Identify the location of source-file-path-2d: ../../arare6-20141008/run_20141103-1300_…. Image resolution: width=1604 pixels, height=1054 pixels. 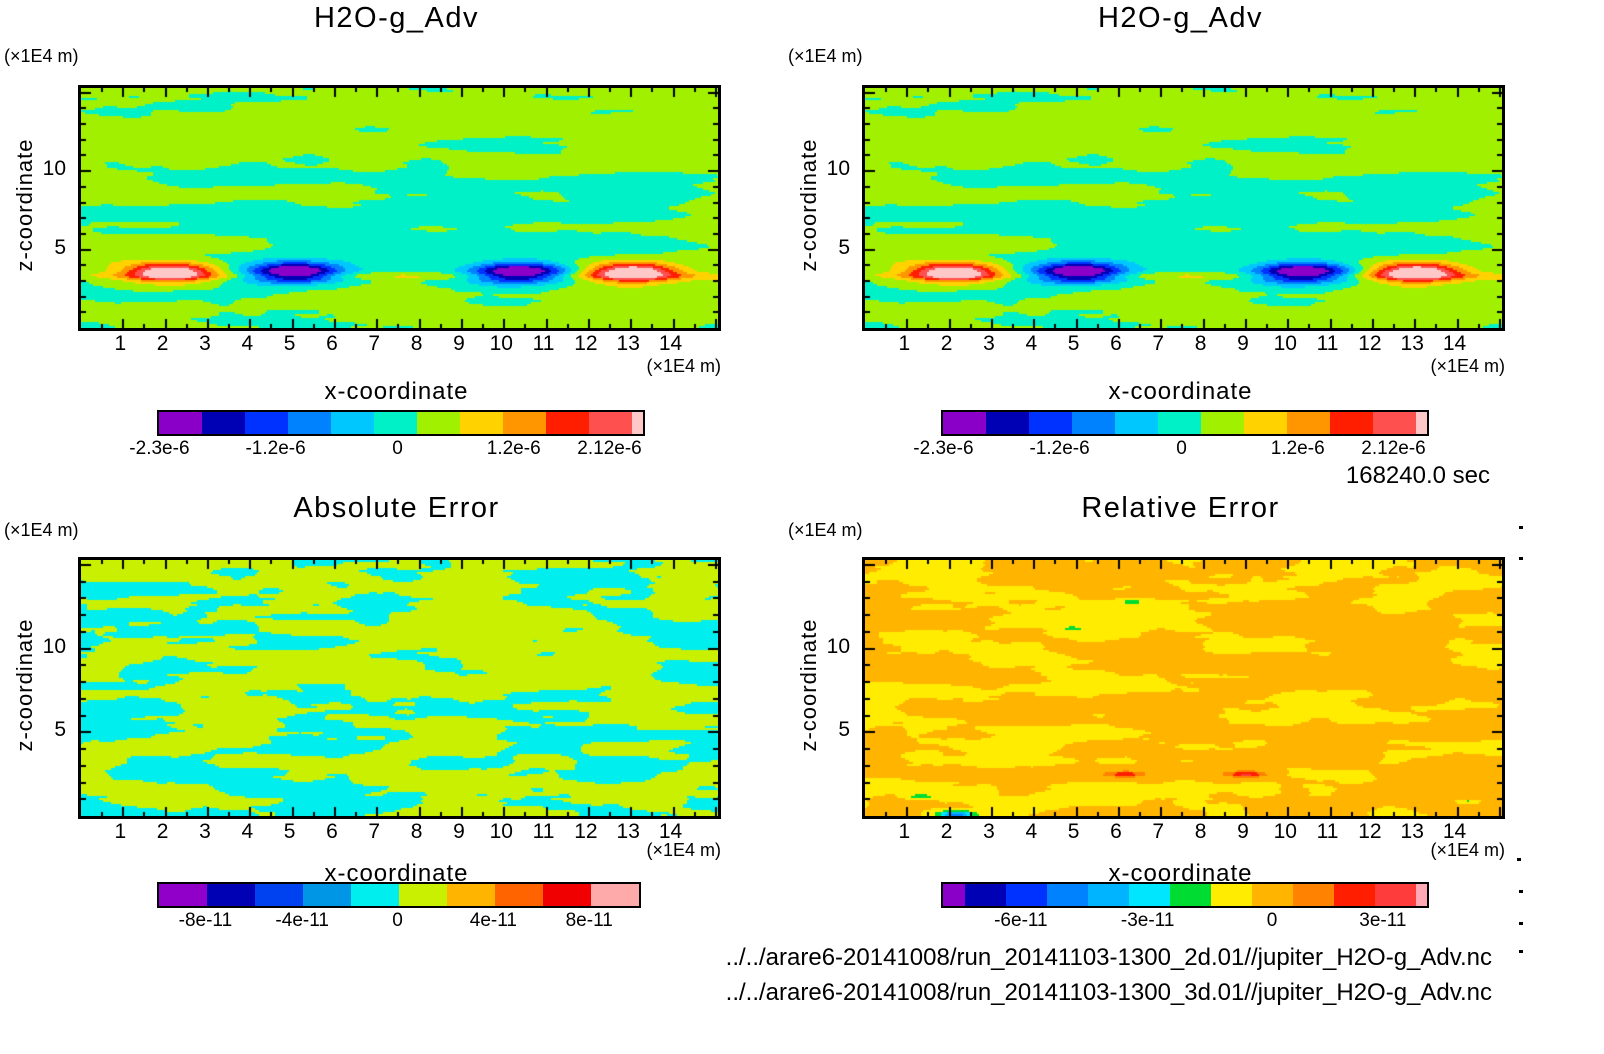
(1108, 957).